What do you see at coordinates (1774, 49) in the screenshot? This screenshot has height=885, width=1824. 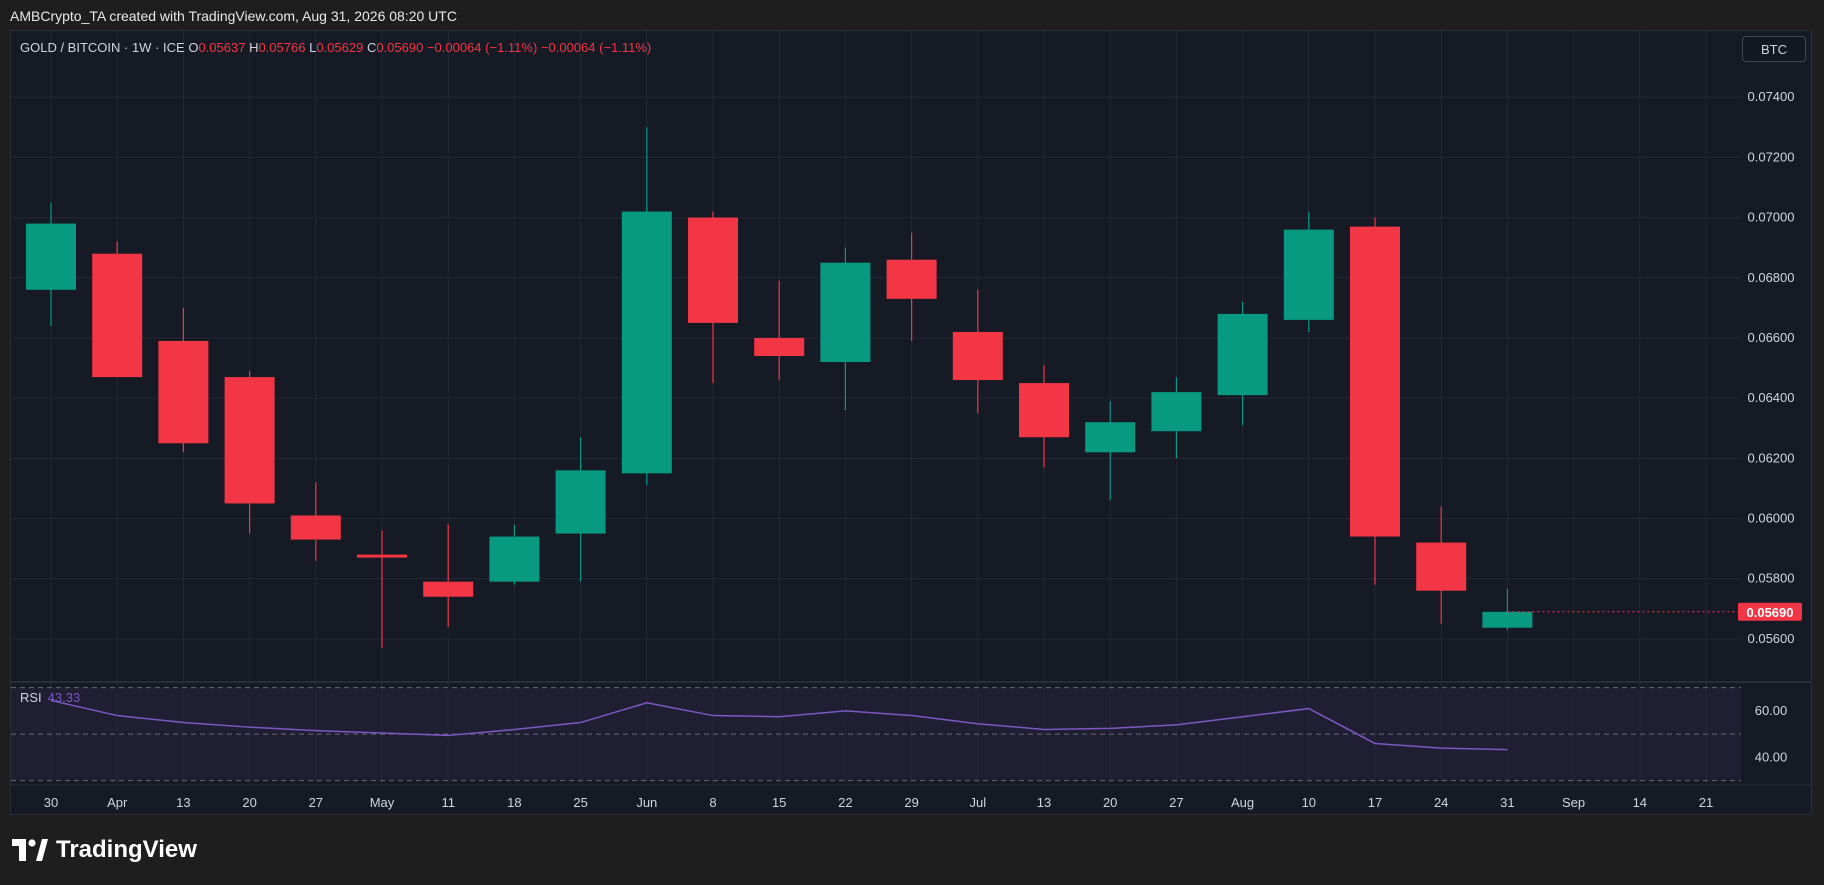 I see `currency-button: BTC` at bounding box center [1774, 49].